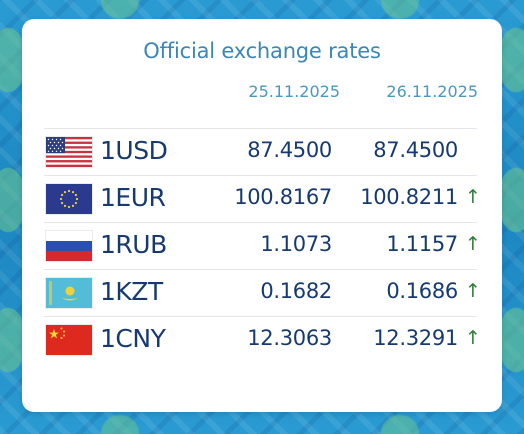 Image resolution: width=524 pixels, height=434 pixels. Describe the element at coordinates (133, 244) in the screenshot. I see `currency-code: 1RUB` at that location.